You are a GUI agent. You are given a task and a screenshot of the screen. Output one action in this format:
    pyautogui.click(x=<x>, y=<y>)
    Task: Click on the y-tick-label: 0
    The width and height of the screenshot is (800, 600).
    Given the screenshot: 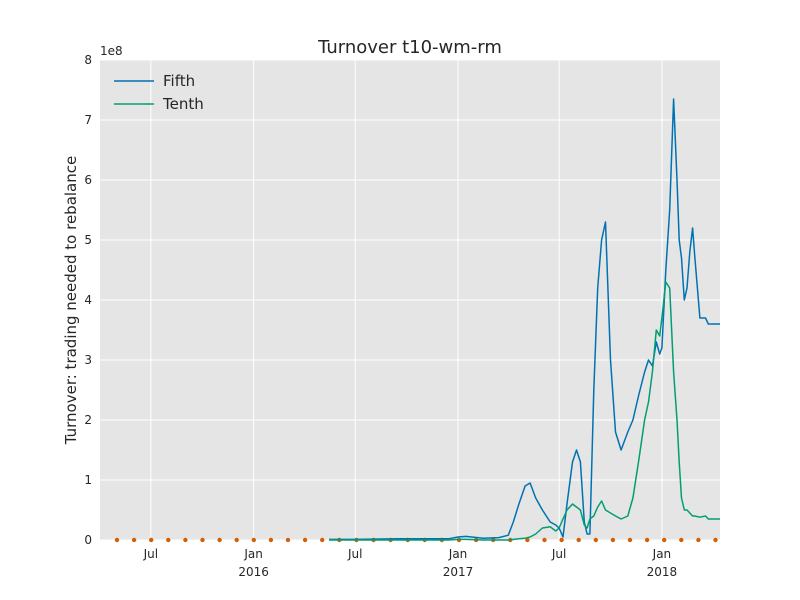 What is the action you would take?
    pyautogui.click(x=88, y=540)
    